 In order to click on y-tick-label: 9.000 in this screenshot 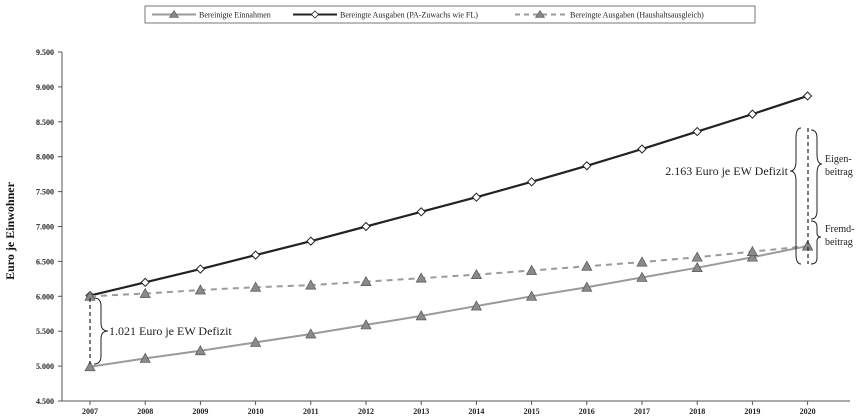, I will do `click(45, 87)`.